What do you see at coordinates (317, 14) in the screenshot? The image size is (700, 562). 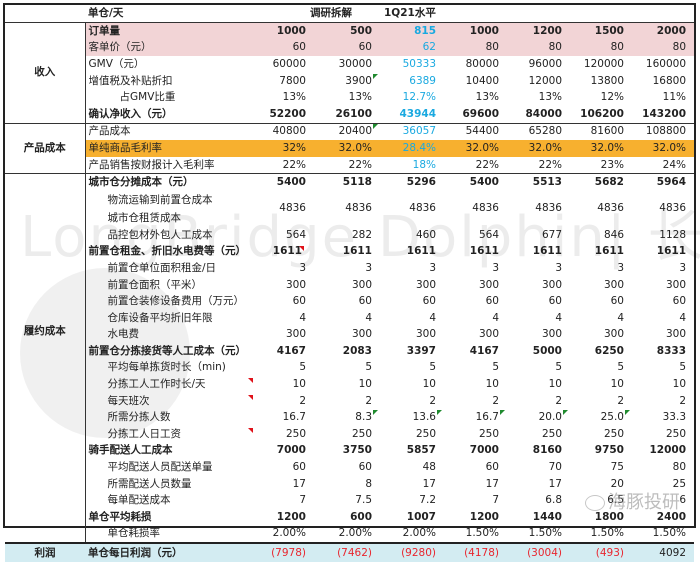 I see `header-group-research: 调研拆解` at bounding box center [317, 14].